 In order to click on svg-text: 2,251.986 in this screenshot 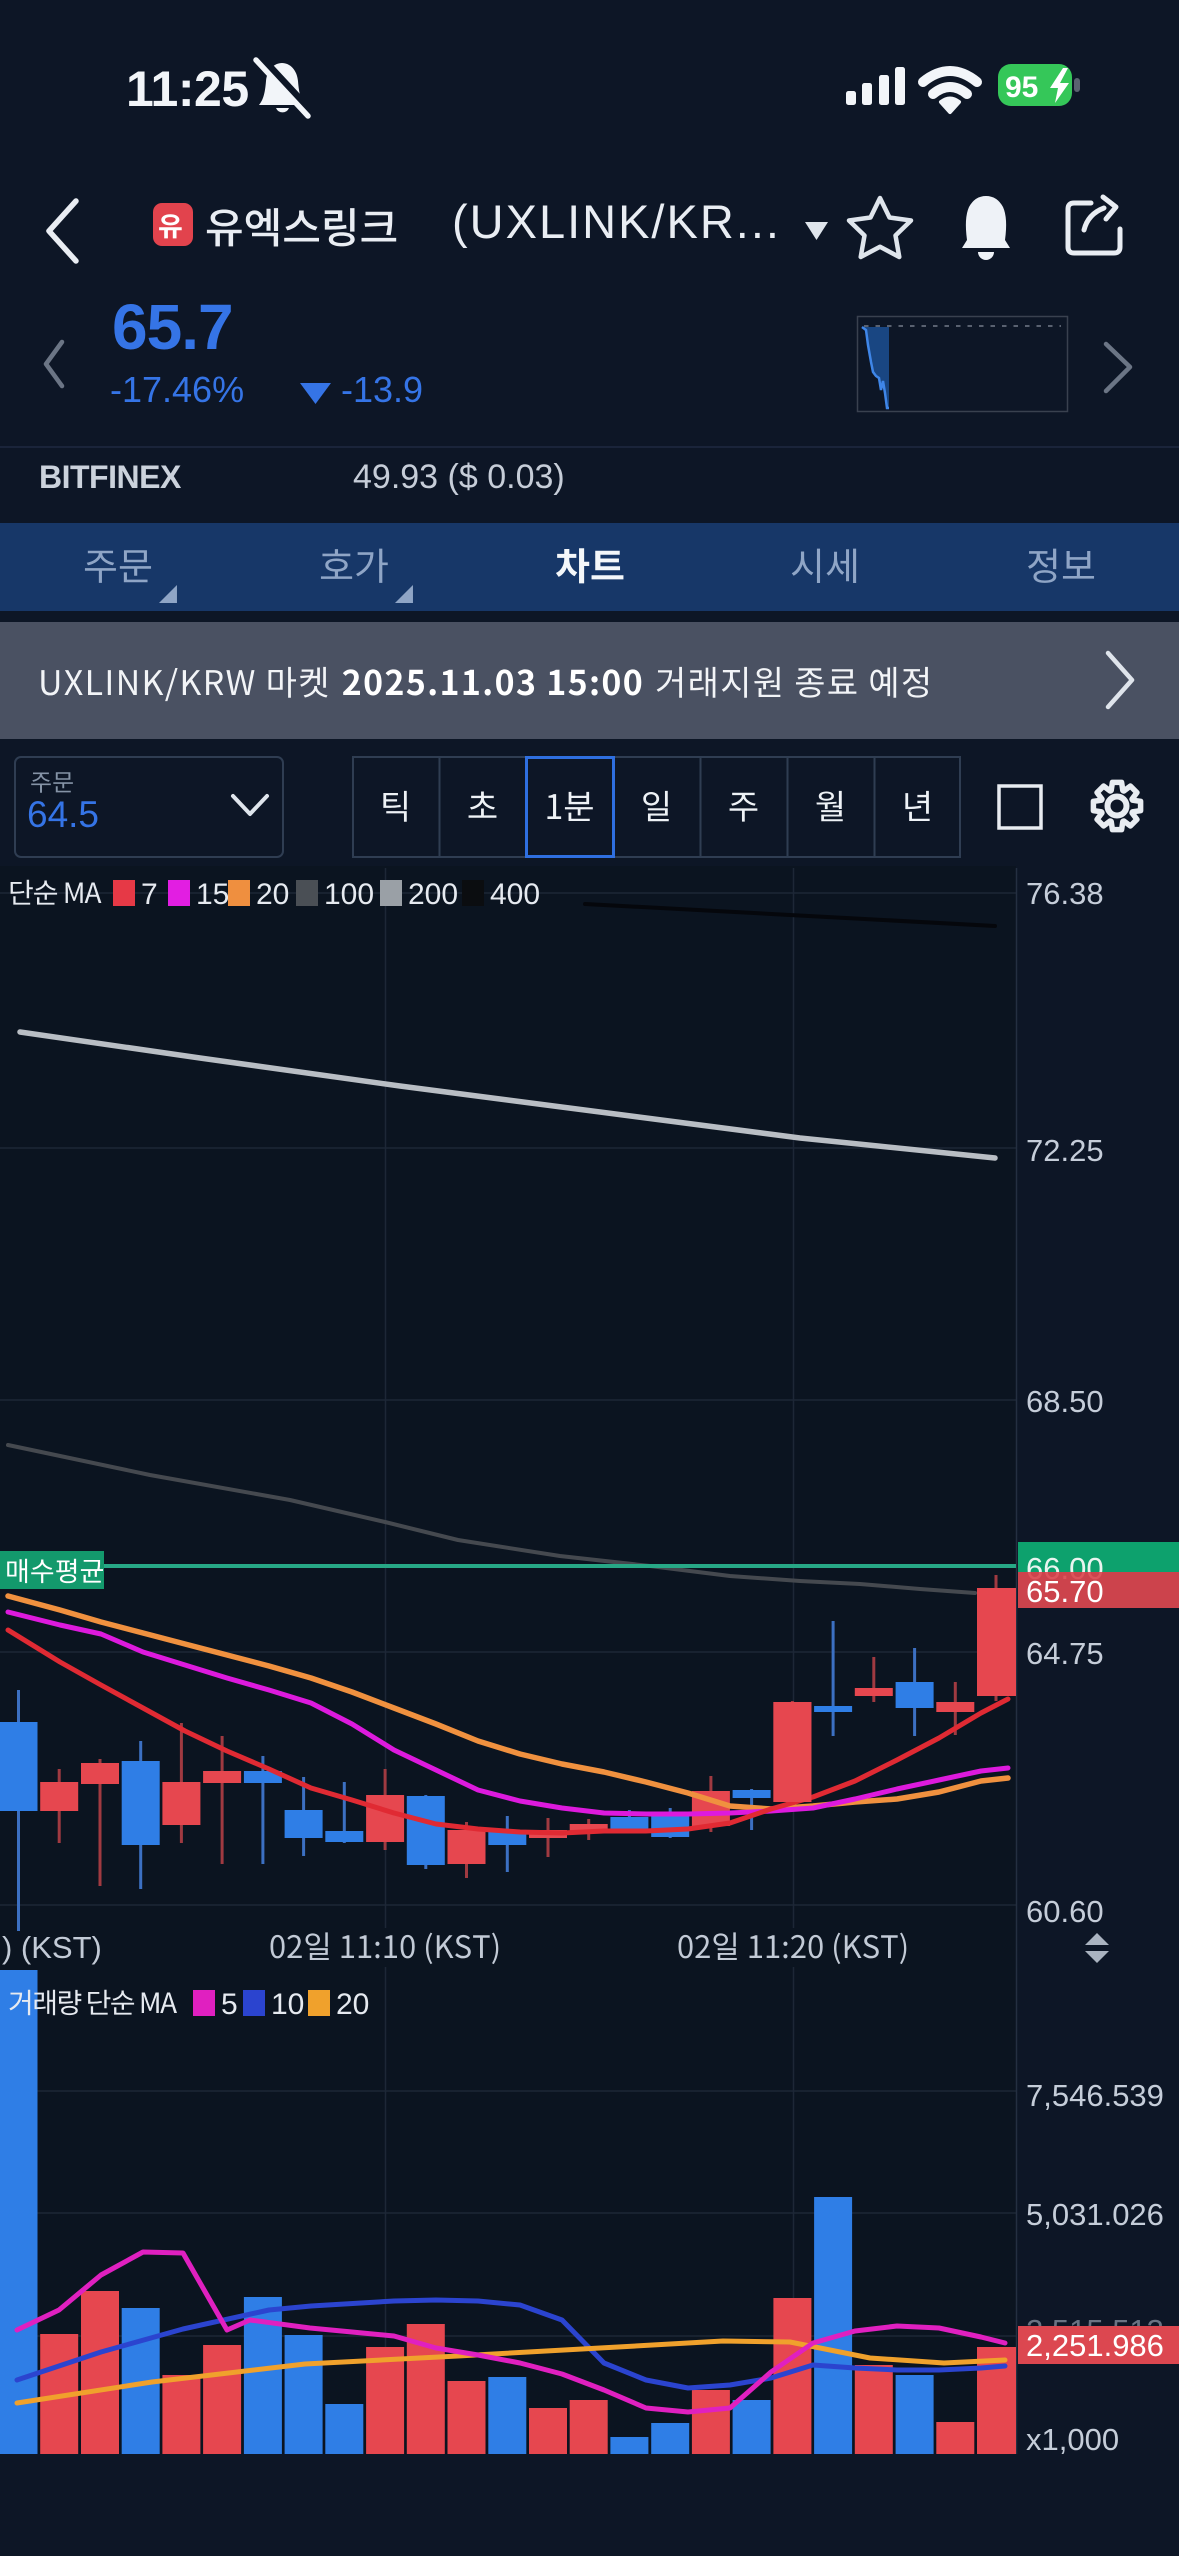, I will do `click(1095, 2345)`.